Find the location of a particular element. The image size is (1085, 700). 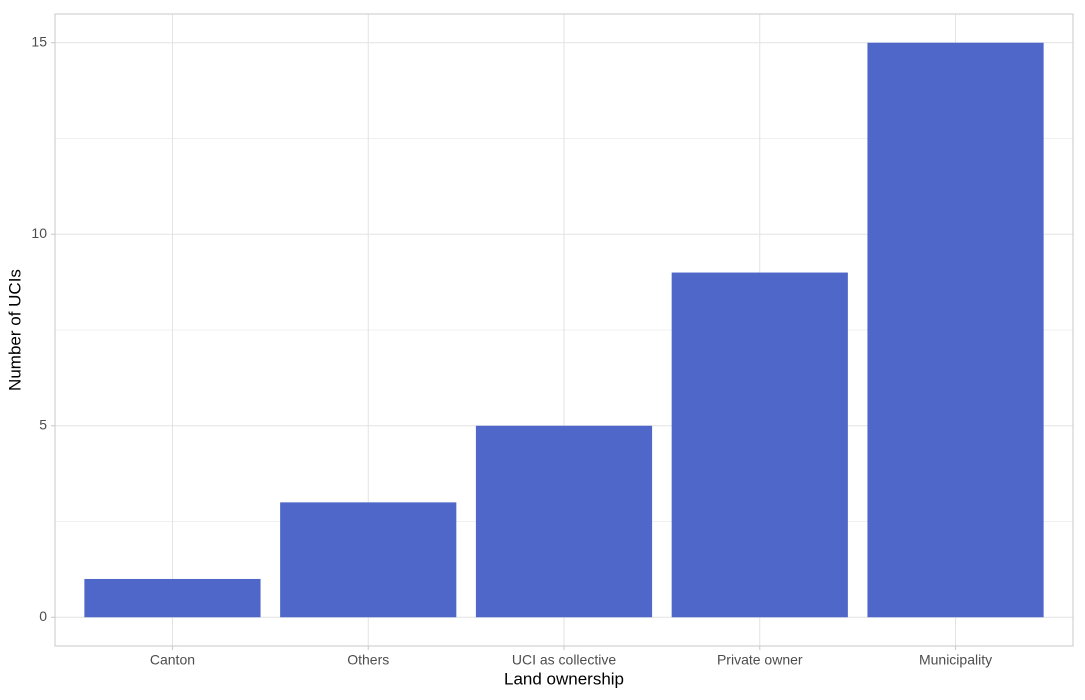

y-tick-label: 10 is located at coordinates (39, 233).